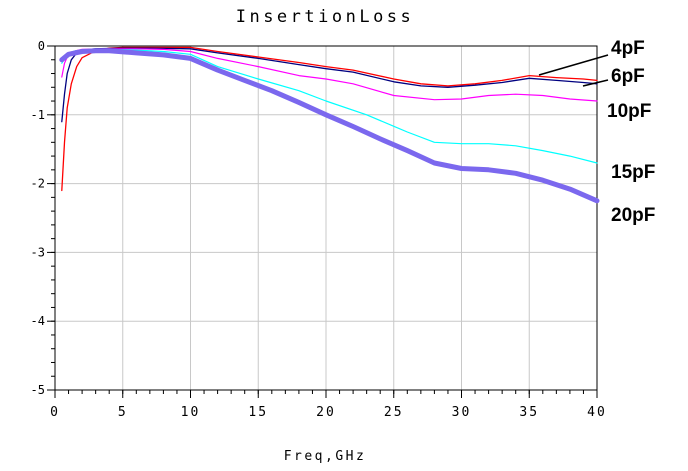  I want to click on y-tick-label: -2, so click(38, 184).